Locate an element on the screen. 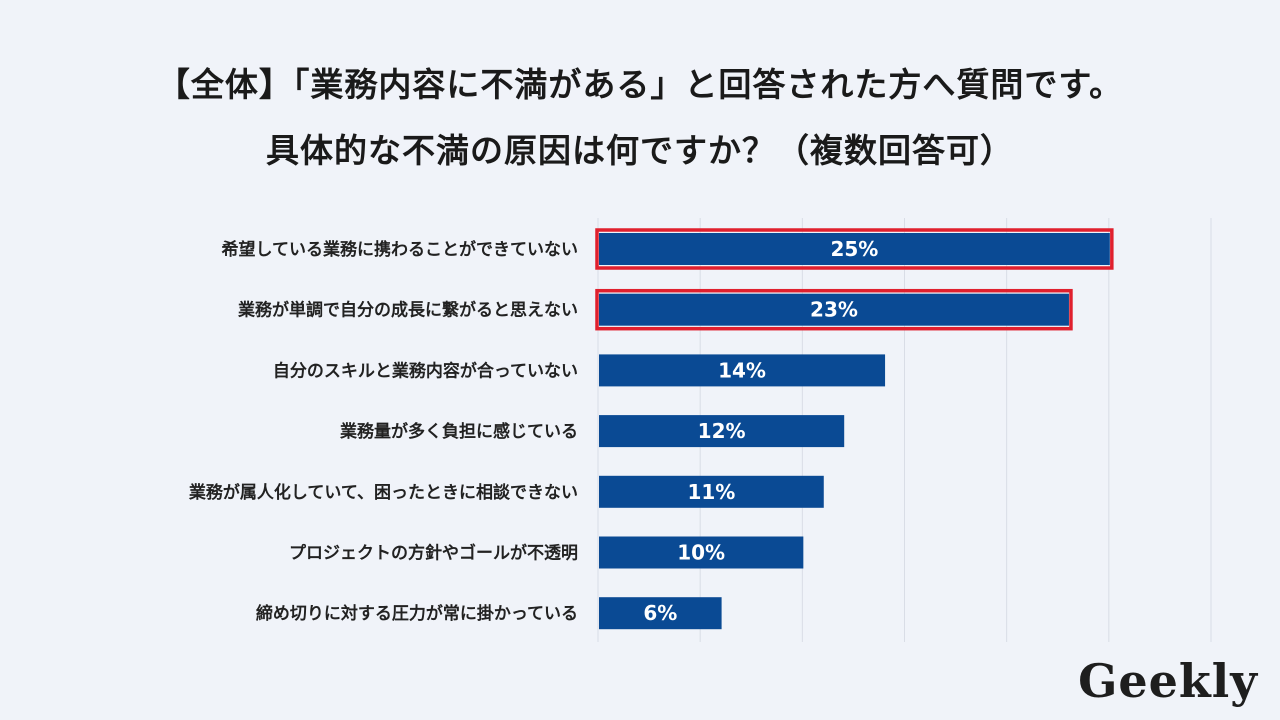 This screenshot has width=1280, height=720. category-label: 業務が属人化していて、困ったときに相談できない is located at coordinates (383, 492).